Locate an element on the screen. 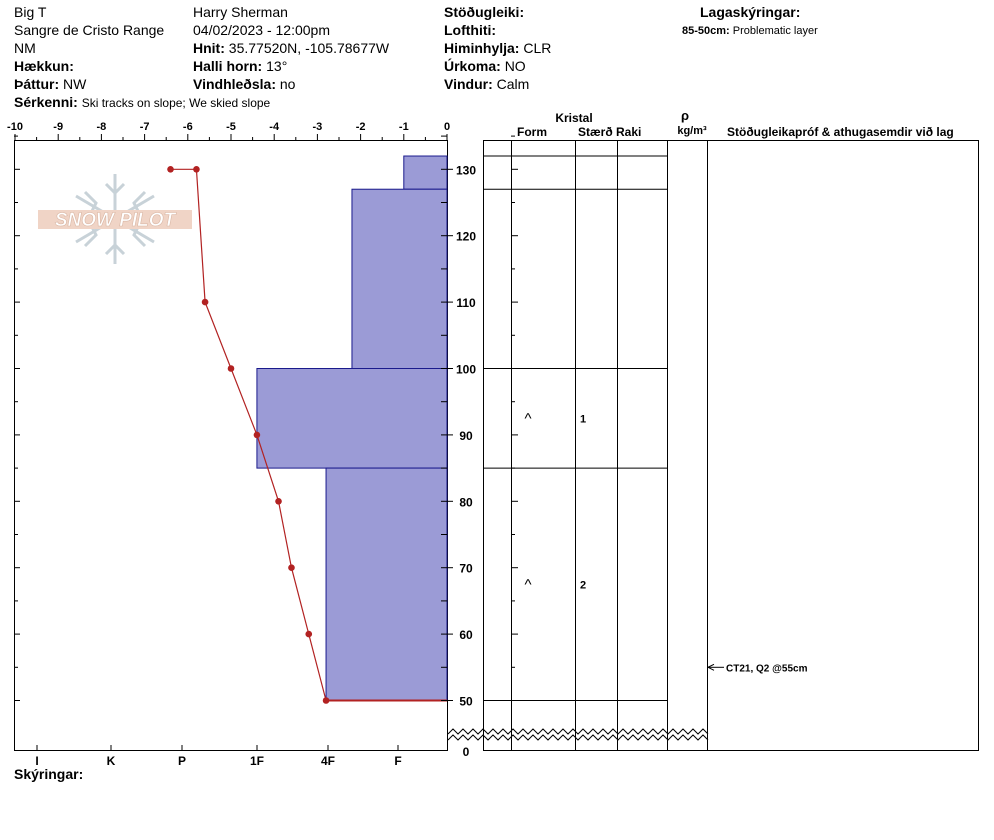 The image size is (994, 840). slope-value: 13° is located at coordinates (277, 66).